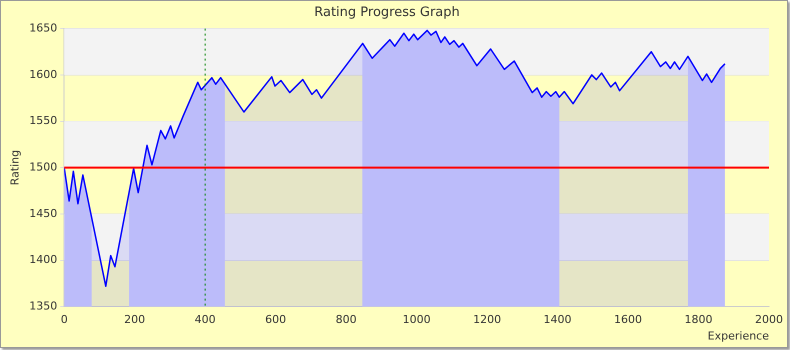 The width and height of the screenshot is (790, 350). What do you see at coordinates (64, 319) in the screenshot?
I see `x-tick-label: 0` at bounding box center [64, 319].